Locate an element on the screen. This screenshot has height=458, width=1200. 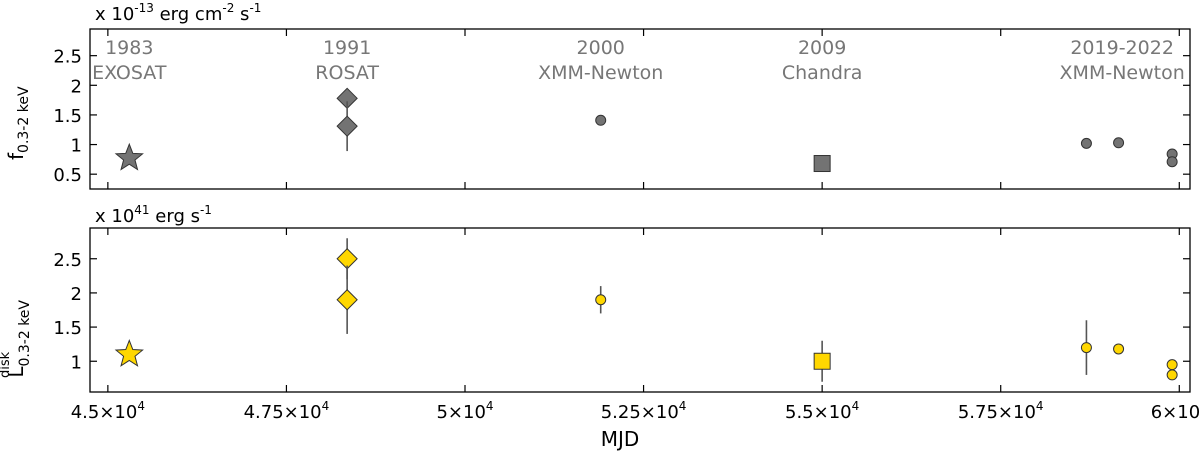
y-tick-label: 0.5 is located at coordinates (67, 175).